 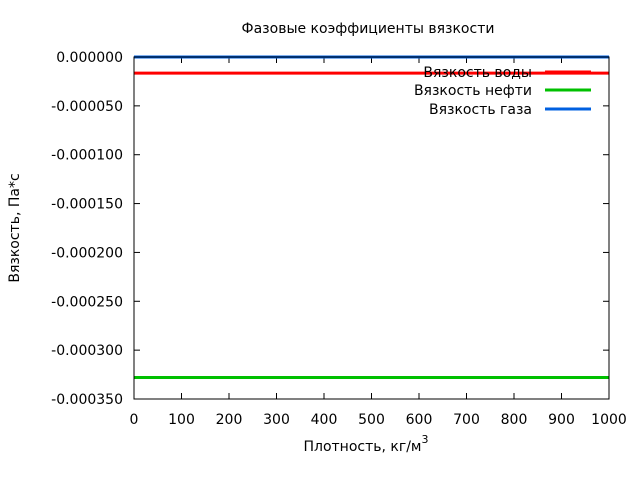 I want to click on x-axis-label-superscript: 3, so click(x=425, y=439).